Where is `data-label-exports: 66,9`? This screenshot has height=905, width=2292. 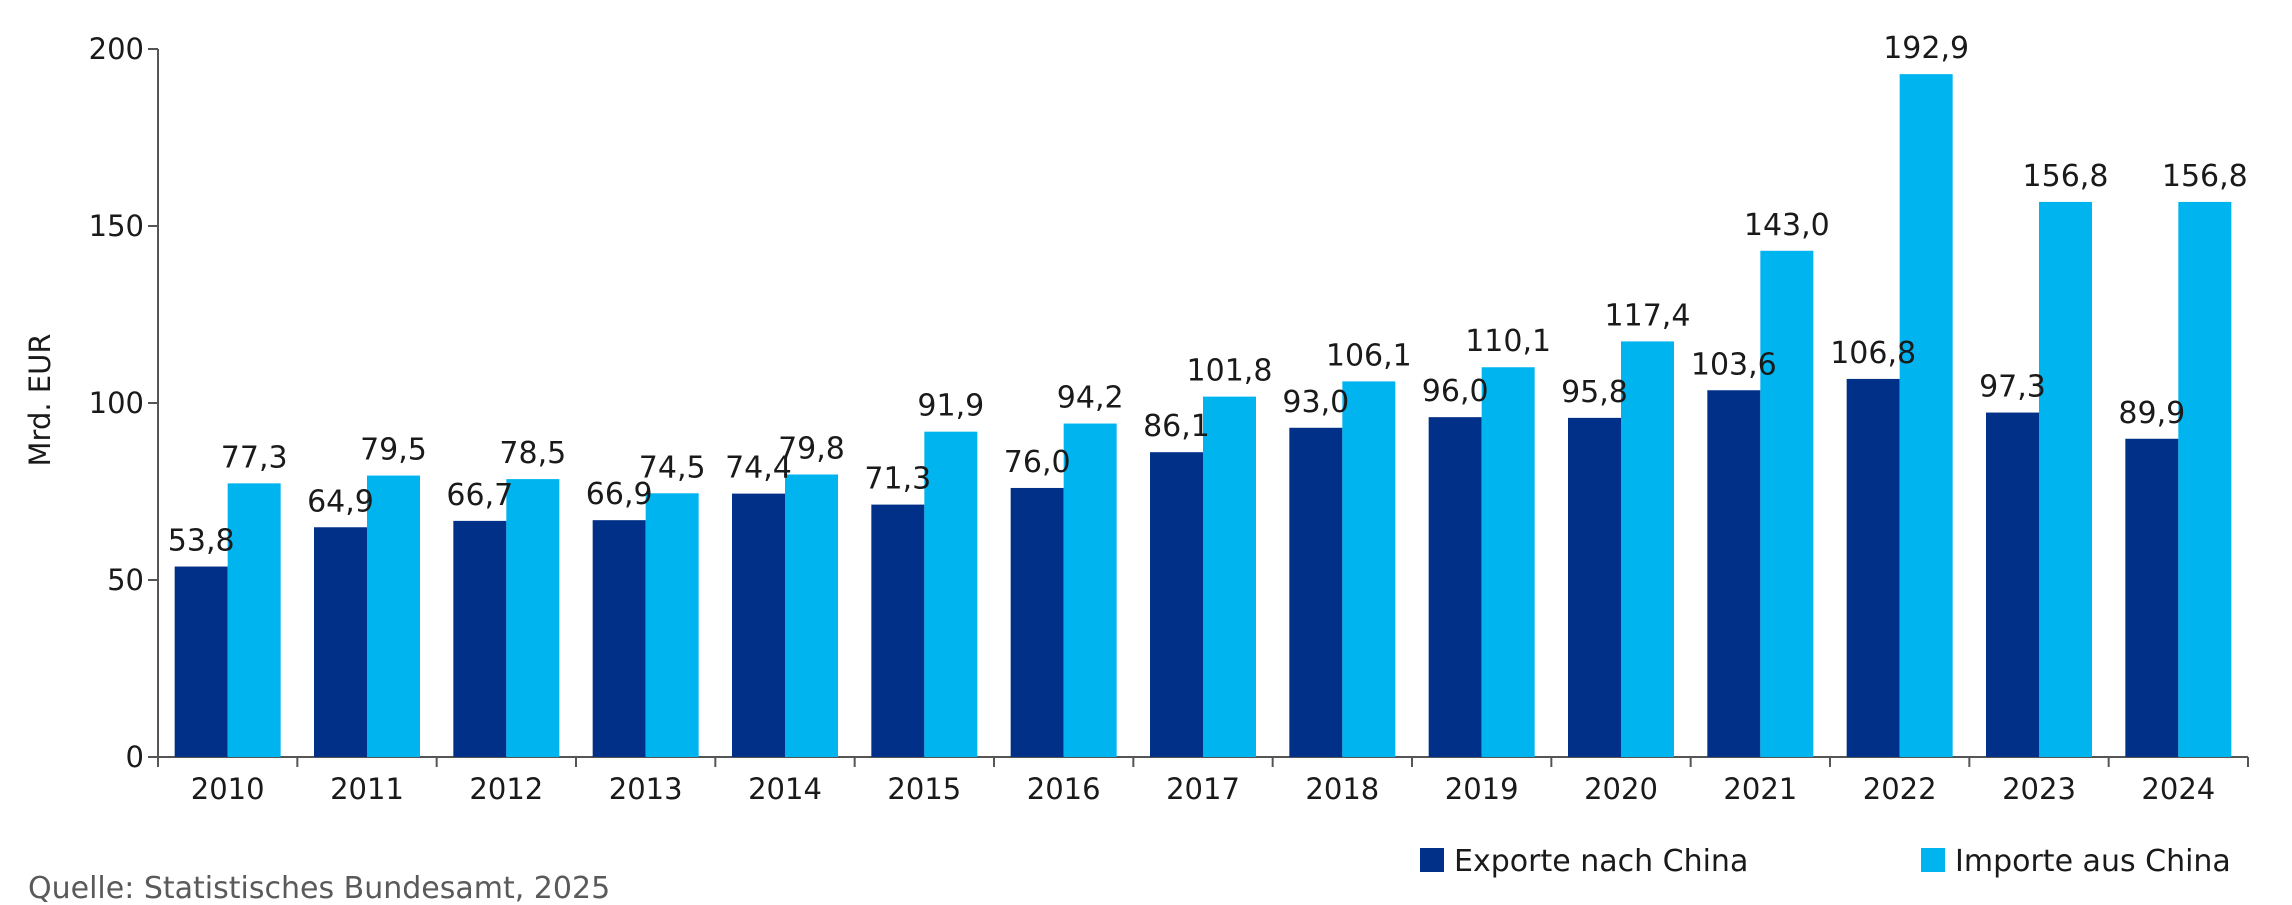 data-label-exports: 66,9 is located at coordinates (619, 494).